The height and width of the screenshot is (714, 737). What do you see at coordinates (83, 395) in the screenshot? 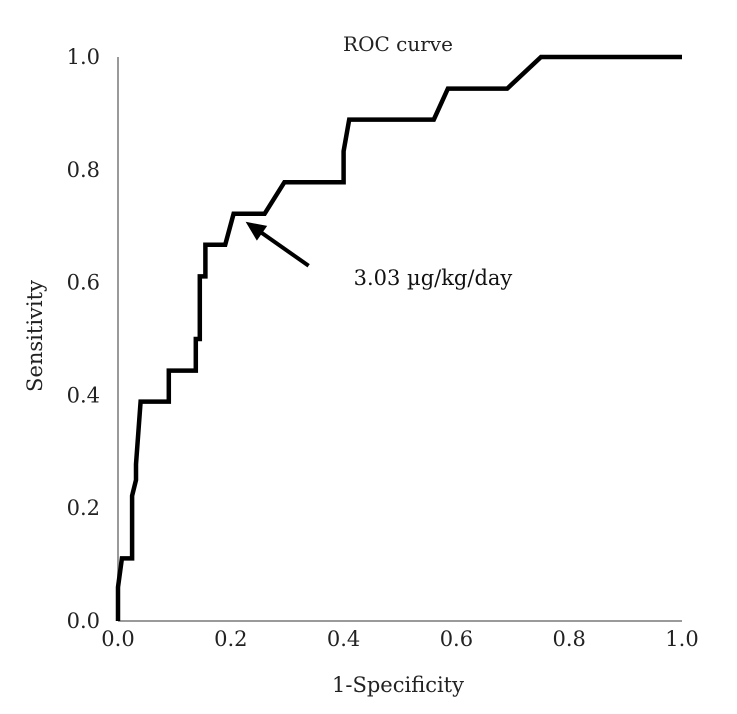
I see `y-tick-label: 0.4` at bounding box center [83, 395].